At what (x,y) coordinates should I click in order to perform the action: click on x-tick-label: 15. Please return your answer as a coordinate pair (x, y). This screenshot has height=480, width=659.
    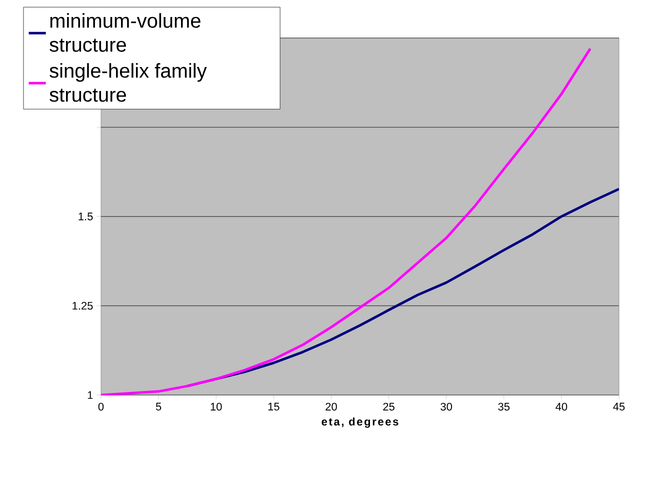
    Looking at the image, I should click on (274, 406).